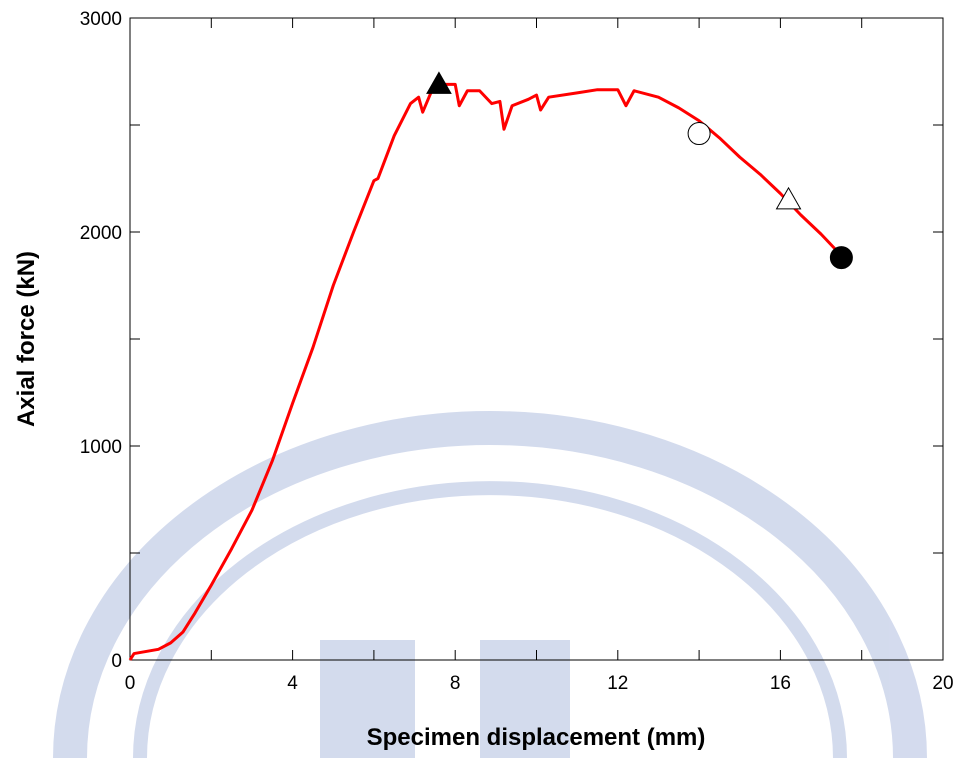 The image size is (963, 758). What do you see at coordinates (130, 683) in the screenshot?
I see `x-tick-label: 0` at bounding box center [130, 683].